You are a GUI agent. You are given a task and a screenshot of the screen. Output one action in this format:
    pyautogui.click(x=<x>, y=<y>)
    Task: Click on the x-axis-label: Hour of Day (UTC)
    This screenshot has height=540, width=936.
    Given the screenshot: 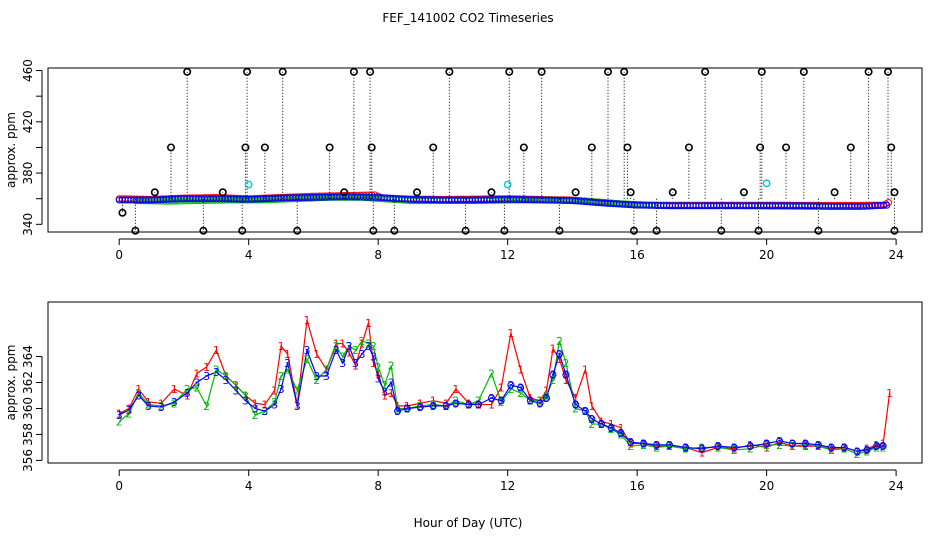 What is the action you would take?
    pyautogui.click(x=468, y=523)
    